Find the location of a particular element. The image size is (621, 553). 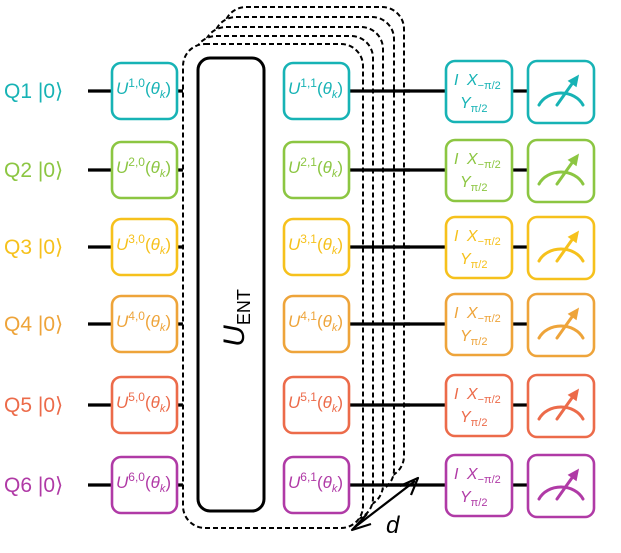

rotation-gate-q6-layer1: U6,1(θk) is located at coordinates (316, 485).